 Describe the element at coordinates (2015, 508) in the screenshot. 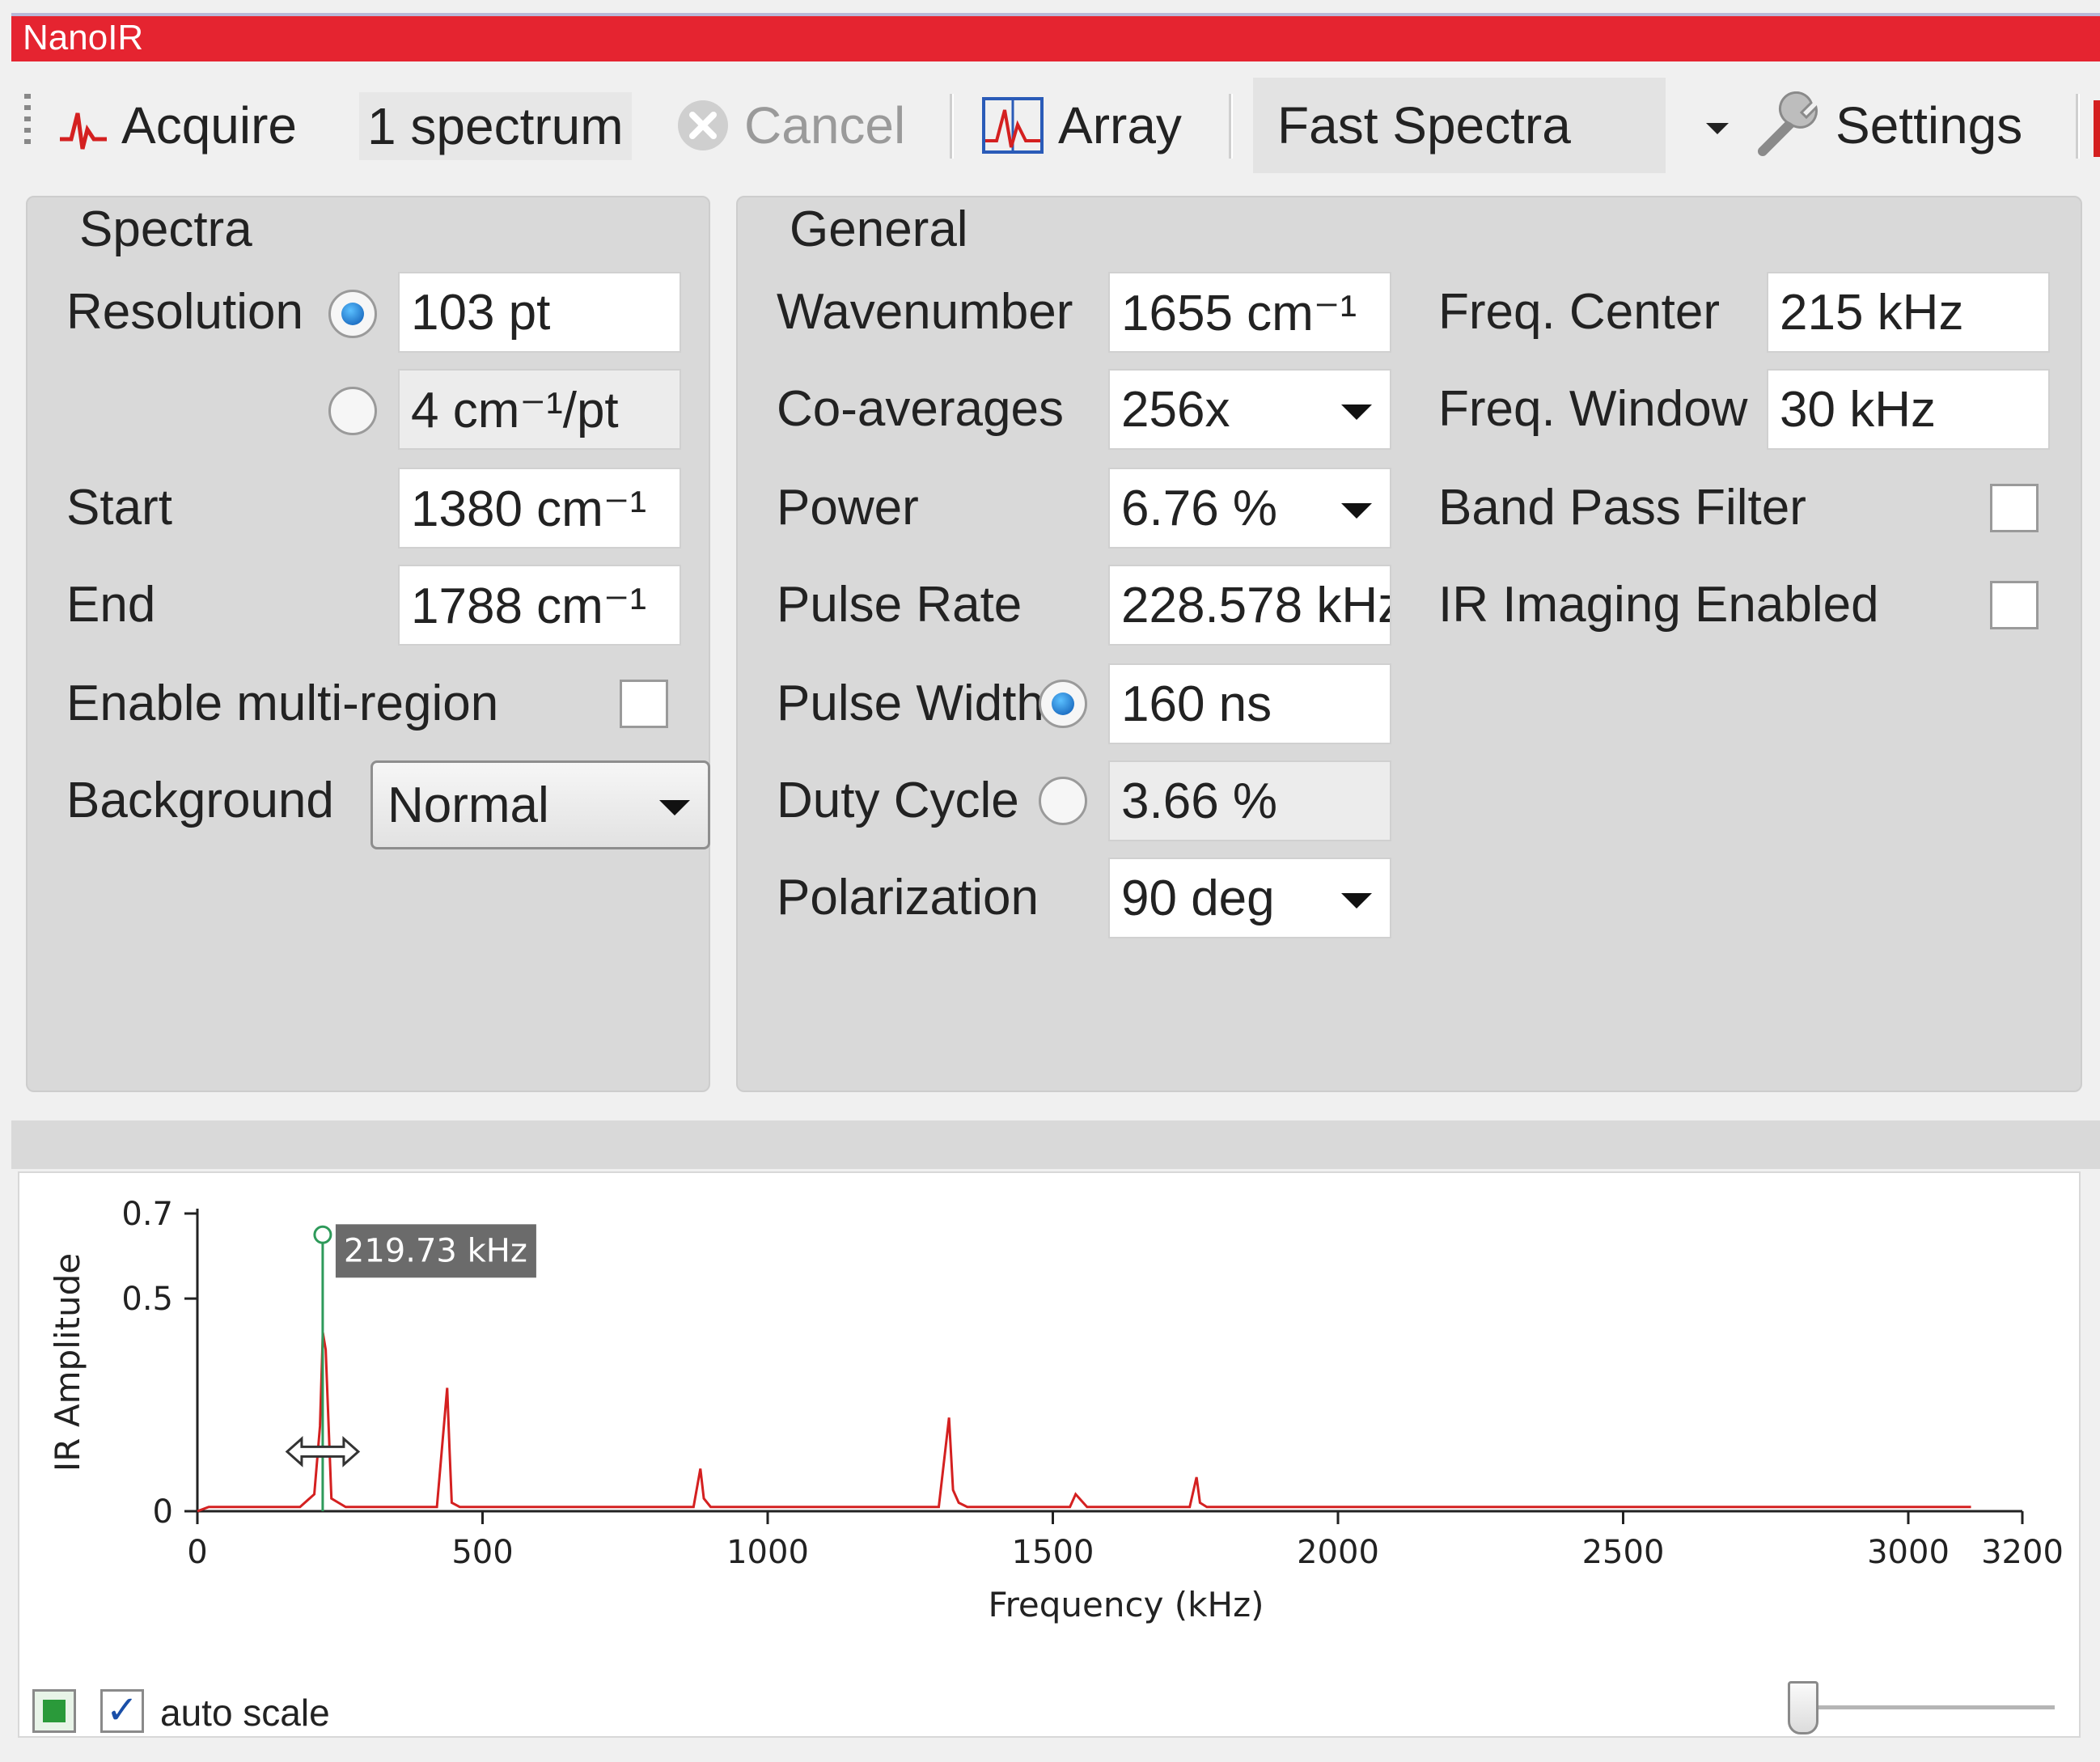

I see `band-pass-checkbox` at that location.